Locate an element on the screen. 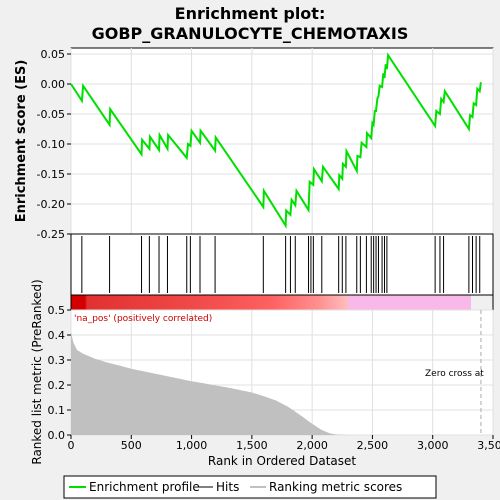 This screenshot has width=500, height=500. rank-ytick-label: 0.1 is located at coordinates (57, 410).